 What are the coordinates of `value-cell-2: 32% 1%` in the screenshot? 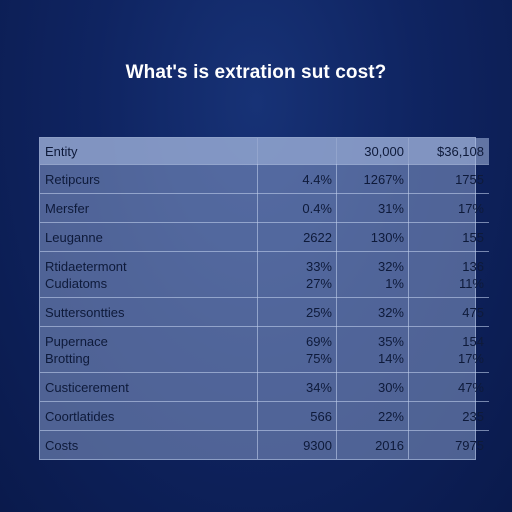 It's located at (372, 274).